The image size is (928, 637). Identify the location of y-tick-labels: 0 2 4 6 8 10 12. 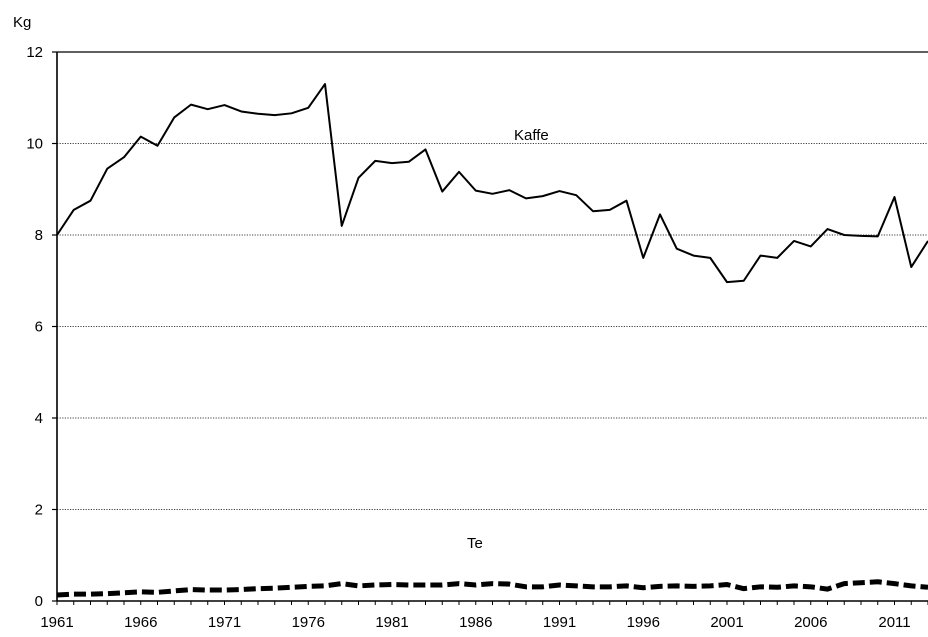
(41, 327).